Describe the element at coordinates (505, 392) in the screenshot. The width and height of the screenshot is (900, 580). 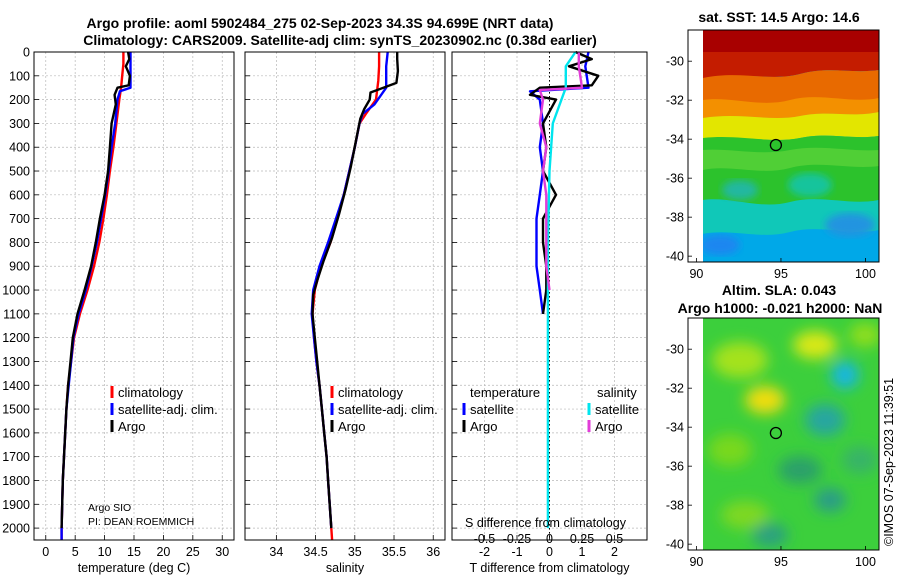
I see `legend-header-temperature: temperature` at that location.